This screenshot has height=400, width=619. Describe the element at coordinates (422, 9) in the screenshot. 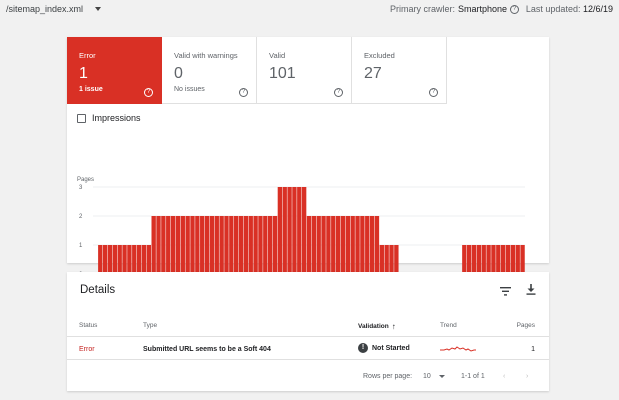

I see `crawler-label: Primary crawler:` at that location.